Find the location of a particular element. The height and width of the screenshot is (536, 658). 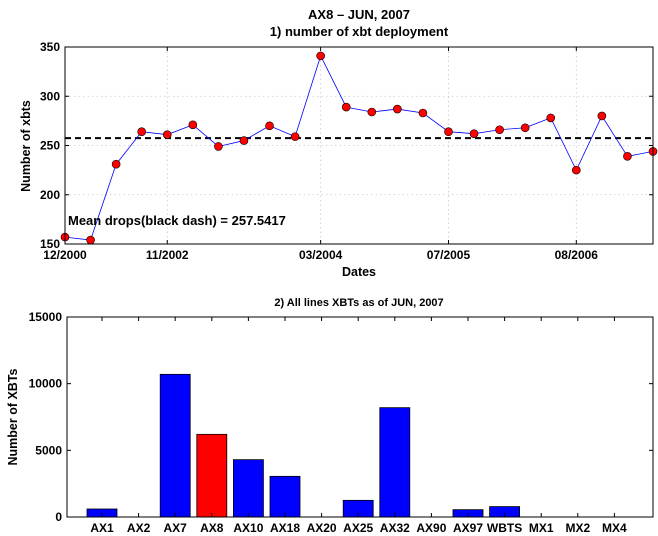

chart1-x-axis-label: Dates is located at coordinates (359, 272).